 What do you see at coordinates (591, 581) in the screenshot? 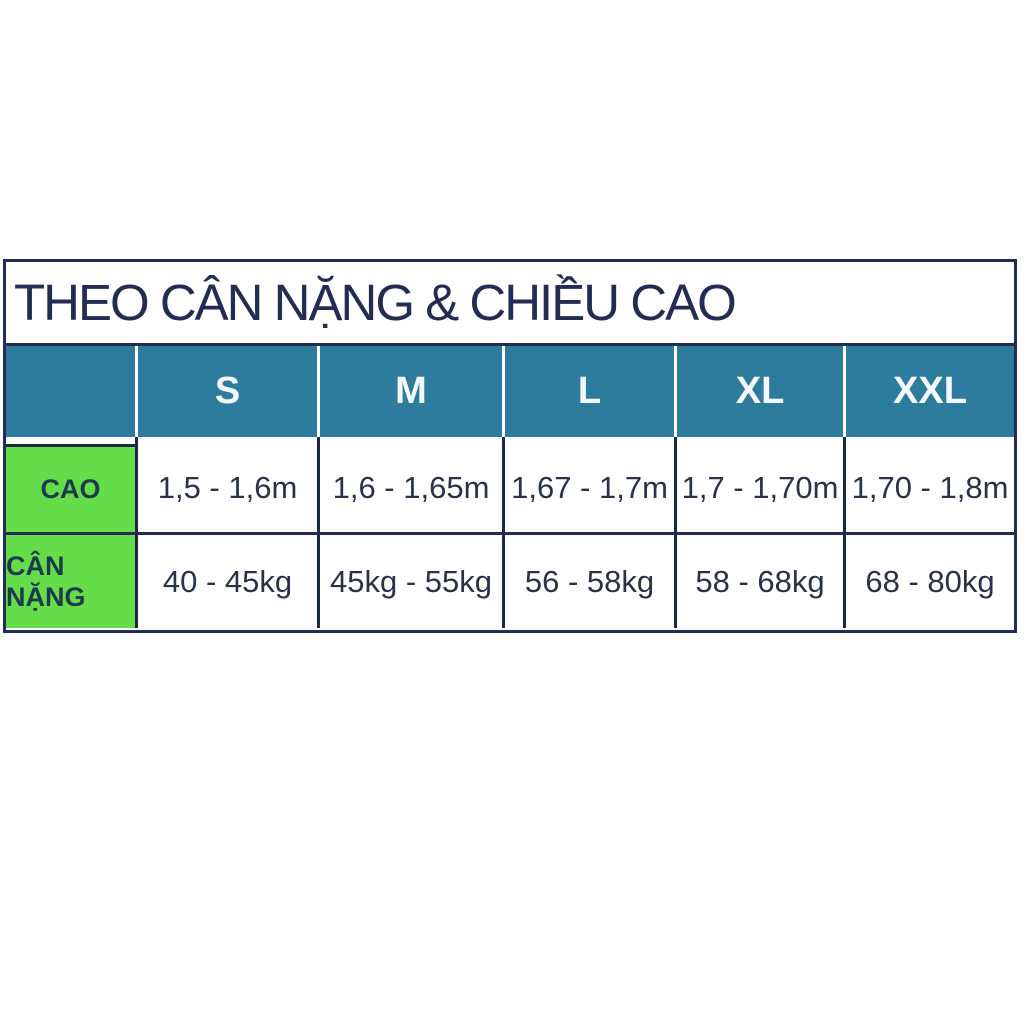
I see `weight-value-l: 56 - 58kg` at bounding box center [591, 581].